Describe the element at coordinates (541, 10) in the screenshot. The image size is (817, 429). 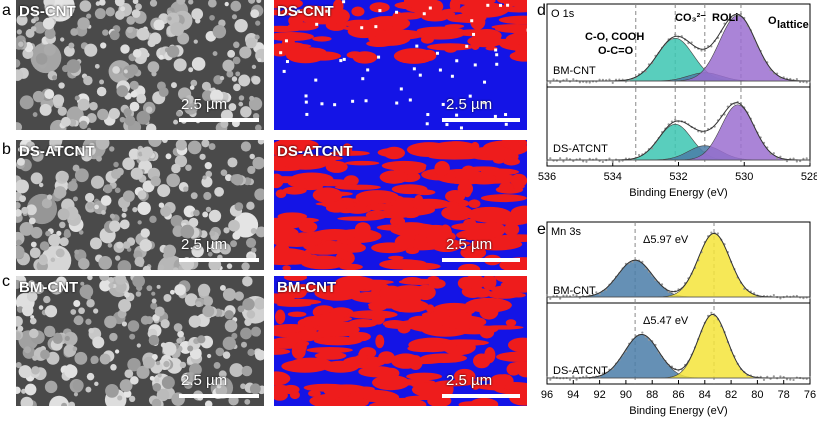
I see `panel-label-d: d` at that location.